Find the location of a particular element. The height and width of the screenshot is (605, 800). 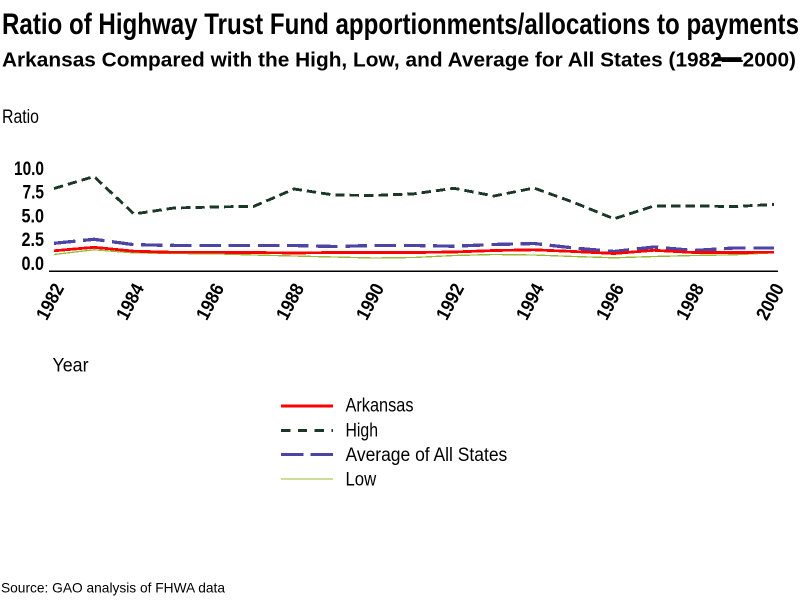

svg-text: High is located at coordinates (362, 430).